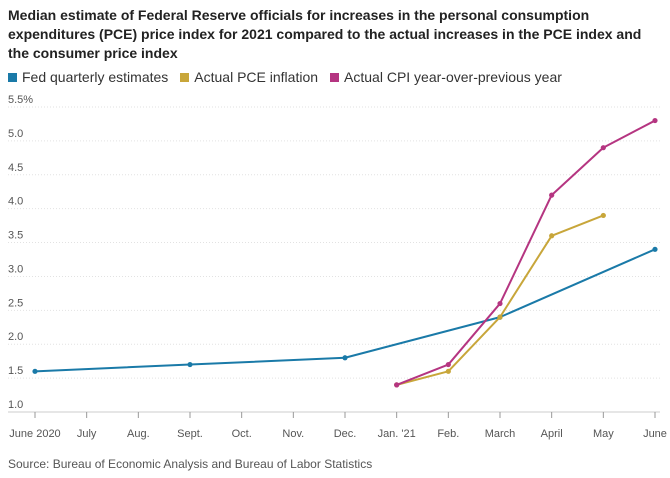 This screenshot has height=478, width=670. Describe the element at coordinates (15, 269) in the screenshot. I see `y-tick-label: 3.0` at that location.